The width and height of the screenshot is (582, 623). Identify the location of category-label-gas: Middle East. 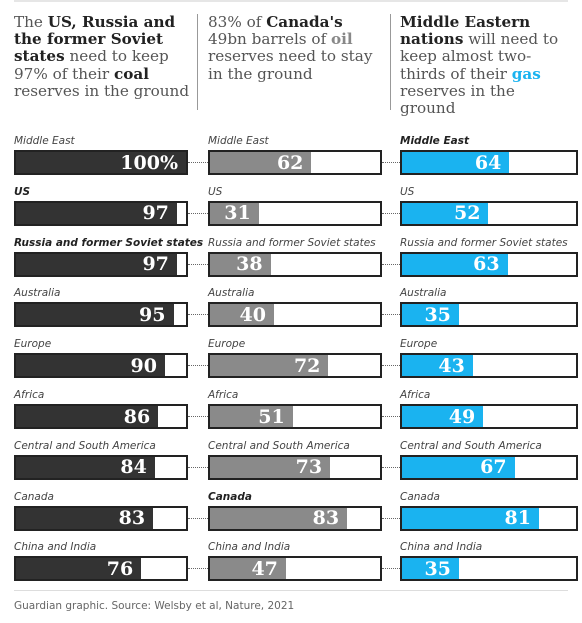
(434, 141).